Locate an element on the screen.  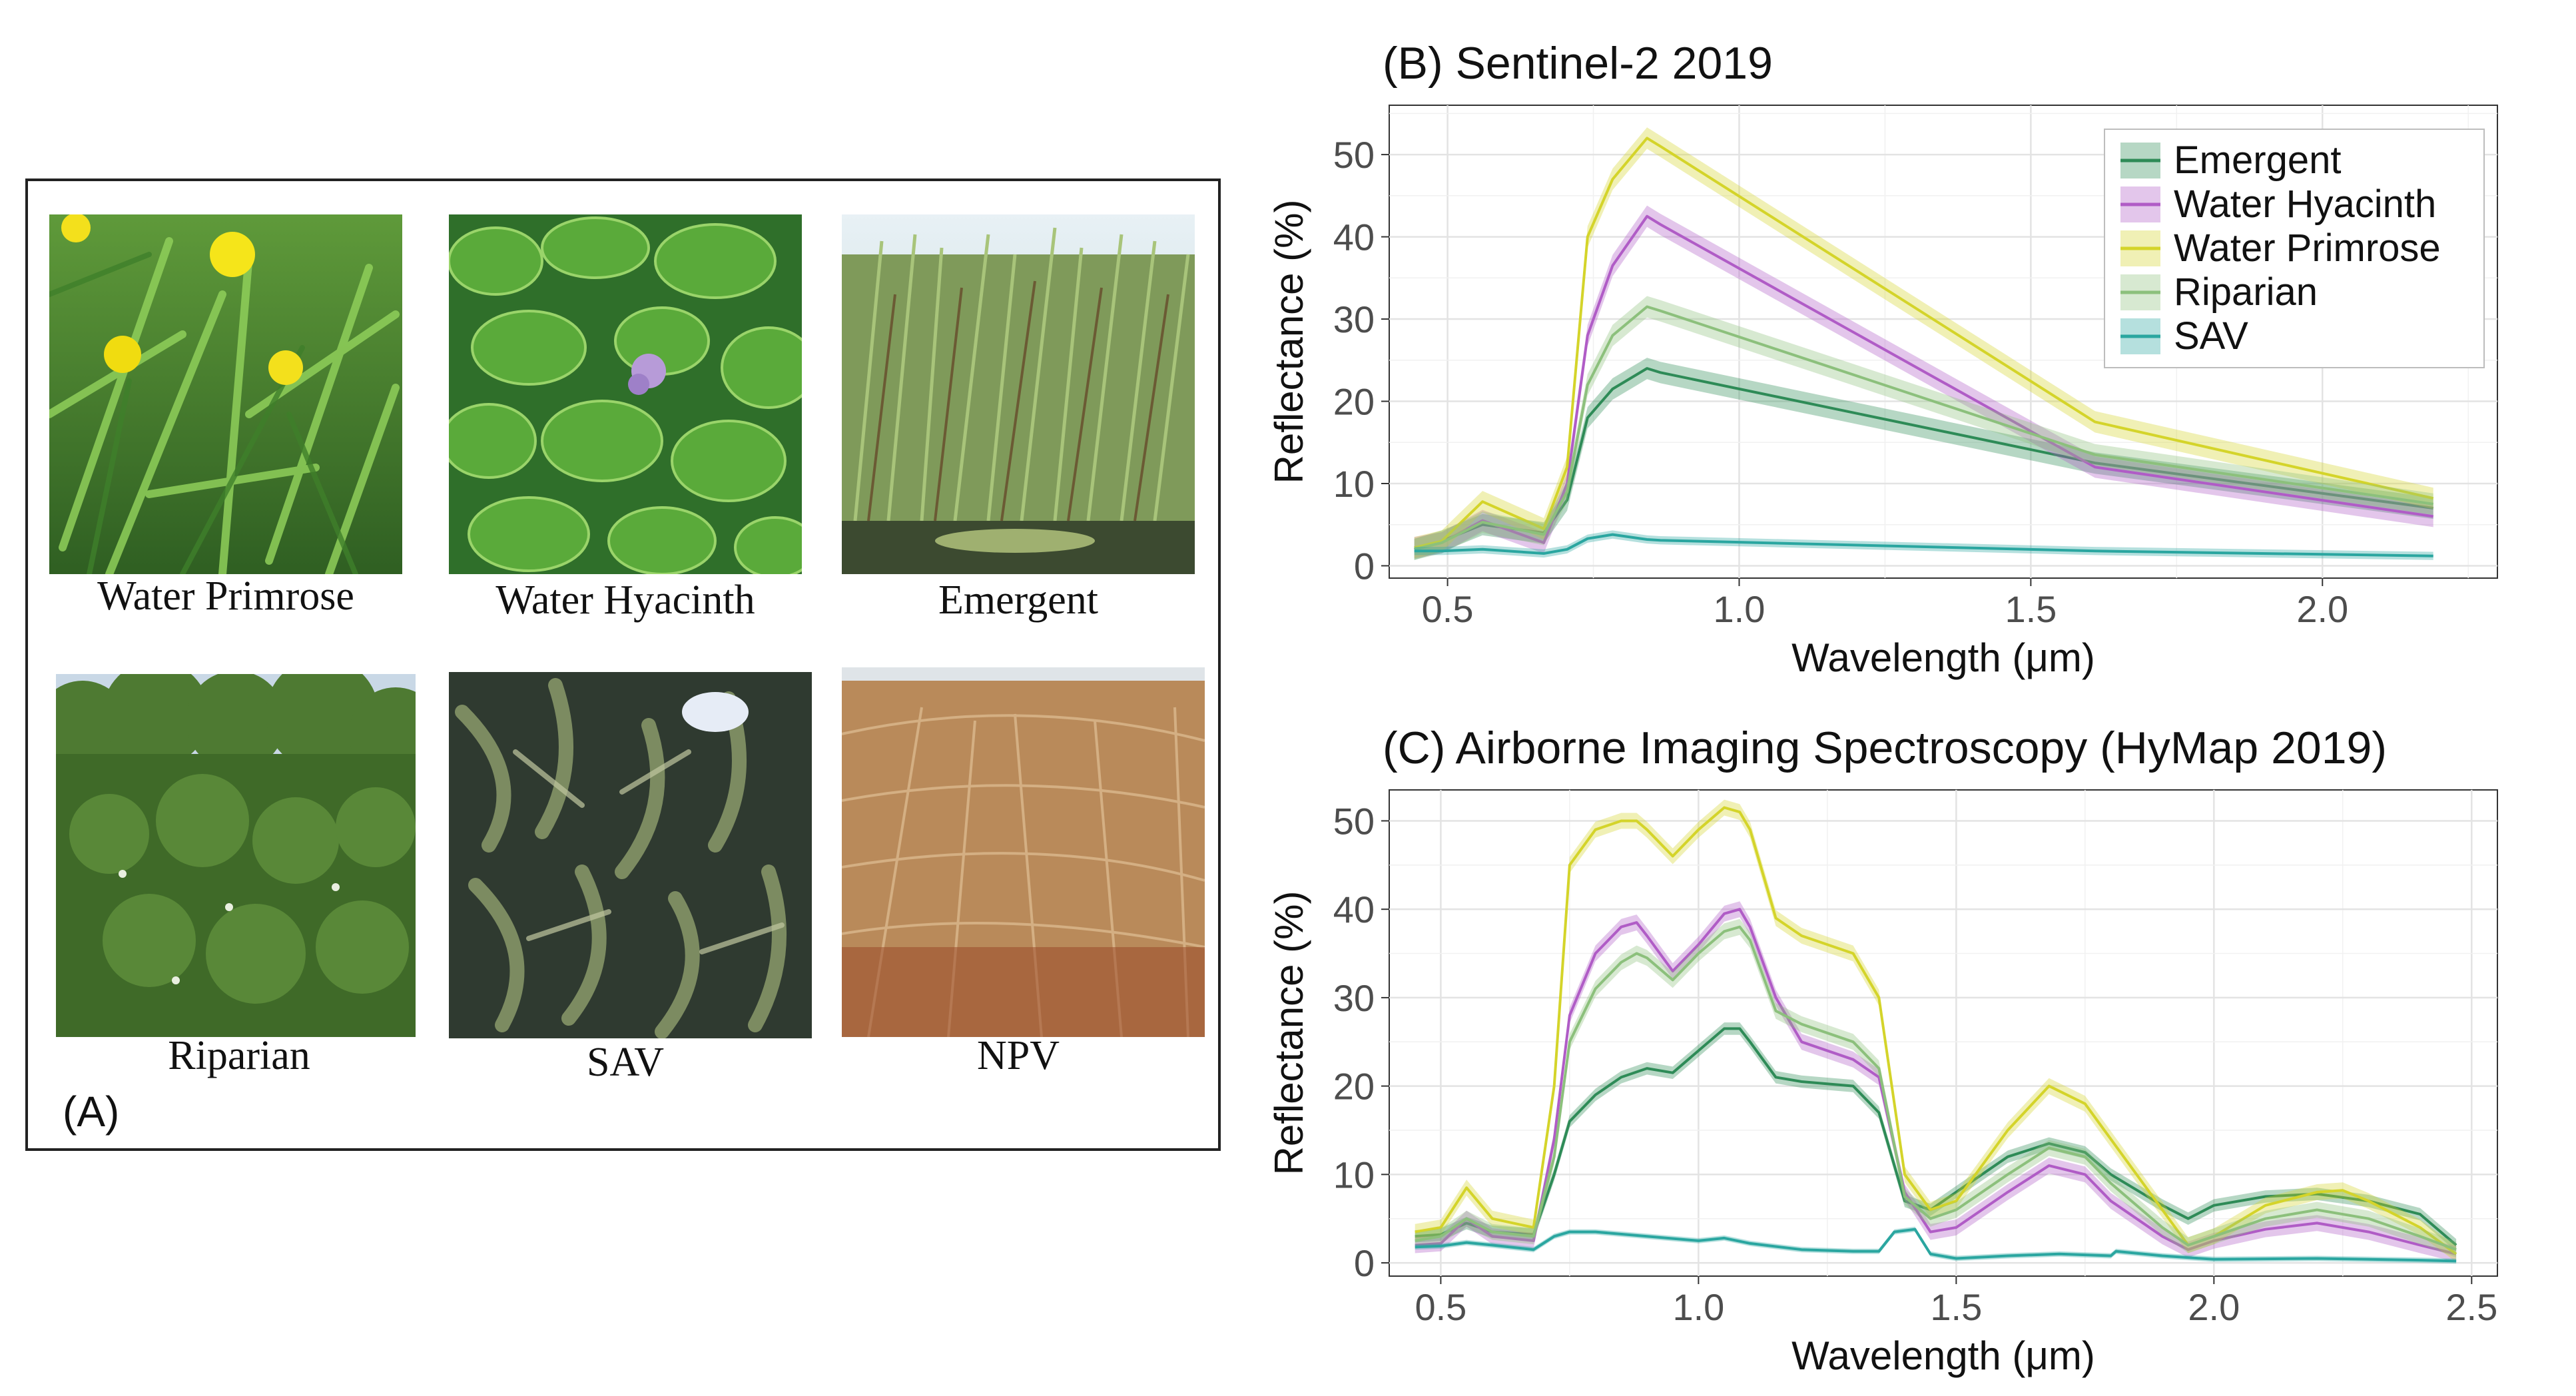
caption-water-primrose: Water Primrose is located at coordinates (225, 596).